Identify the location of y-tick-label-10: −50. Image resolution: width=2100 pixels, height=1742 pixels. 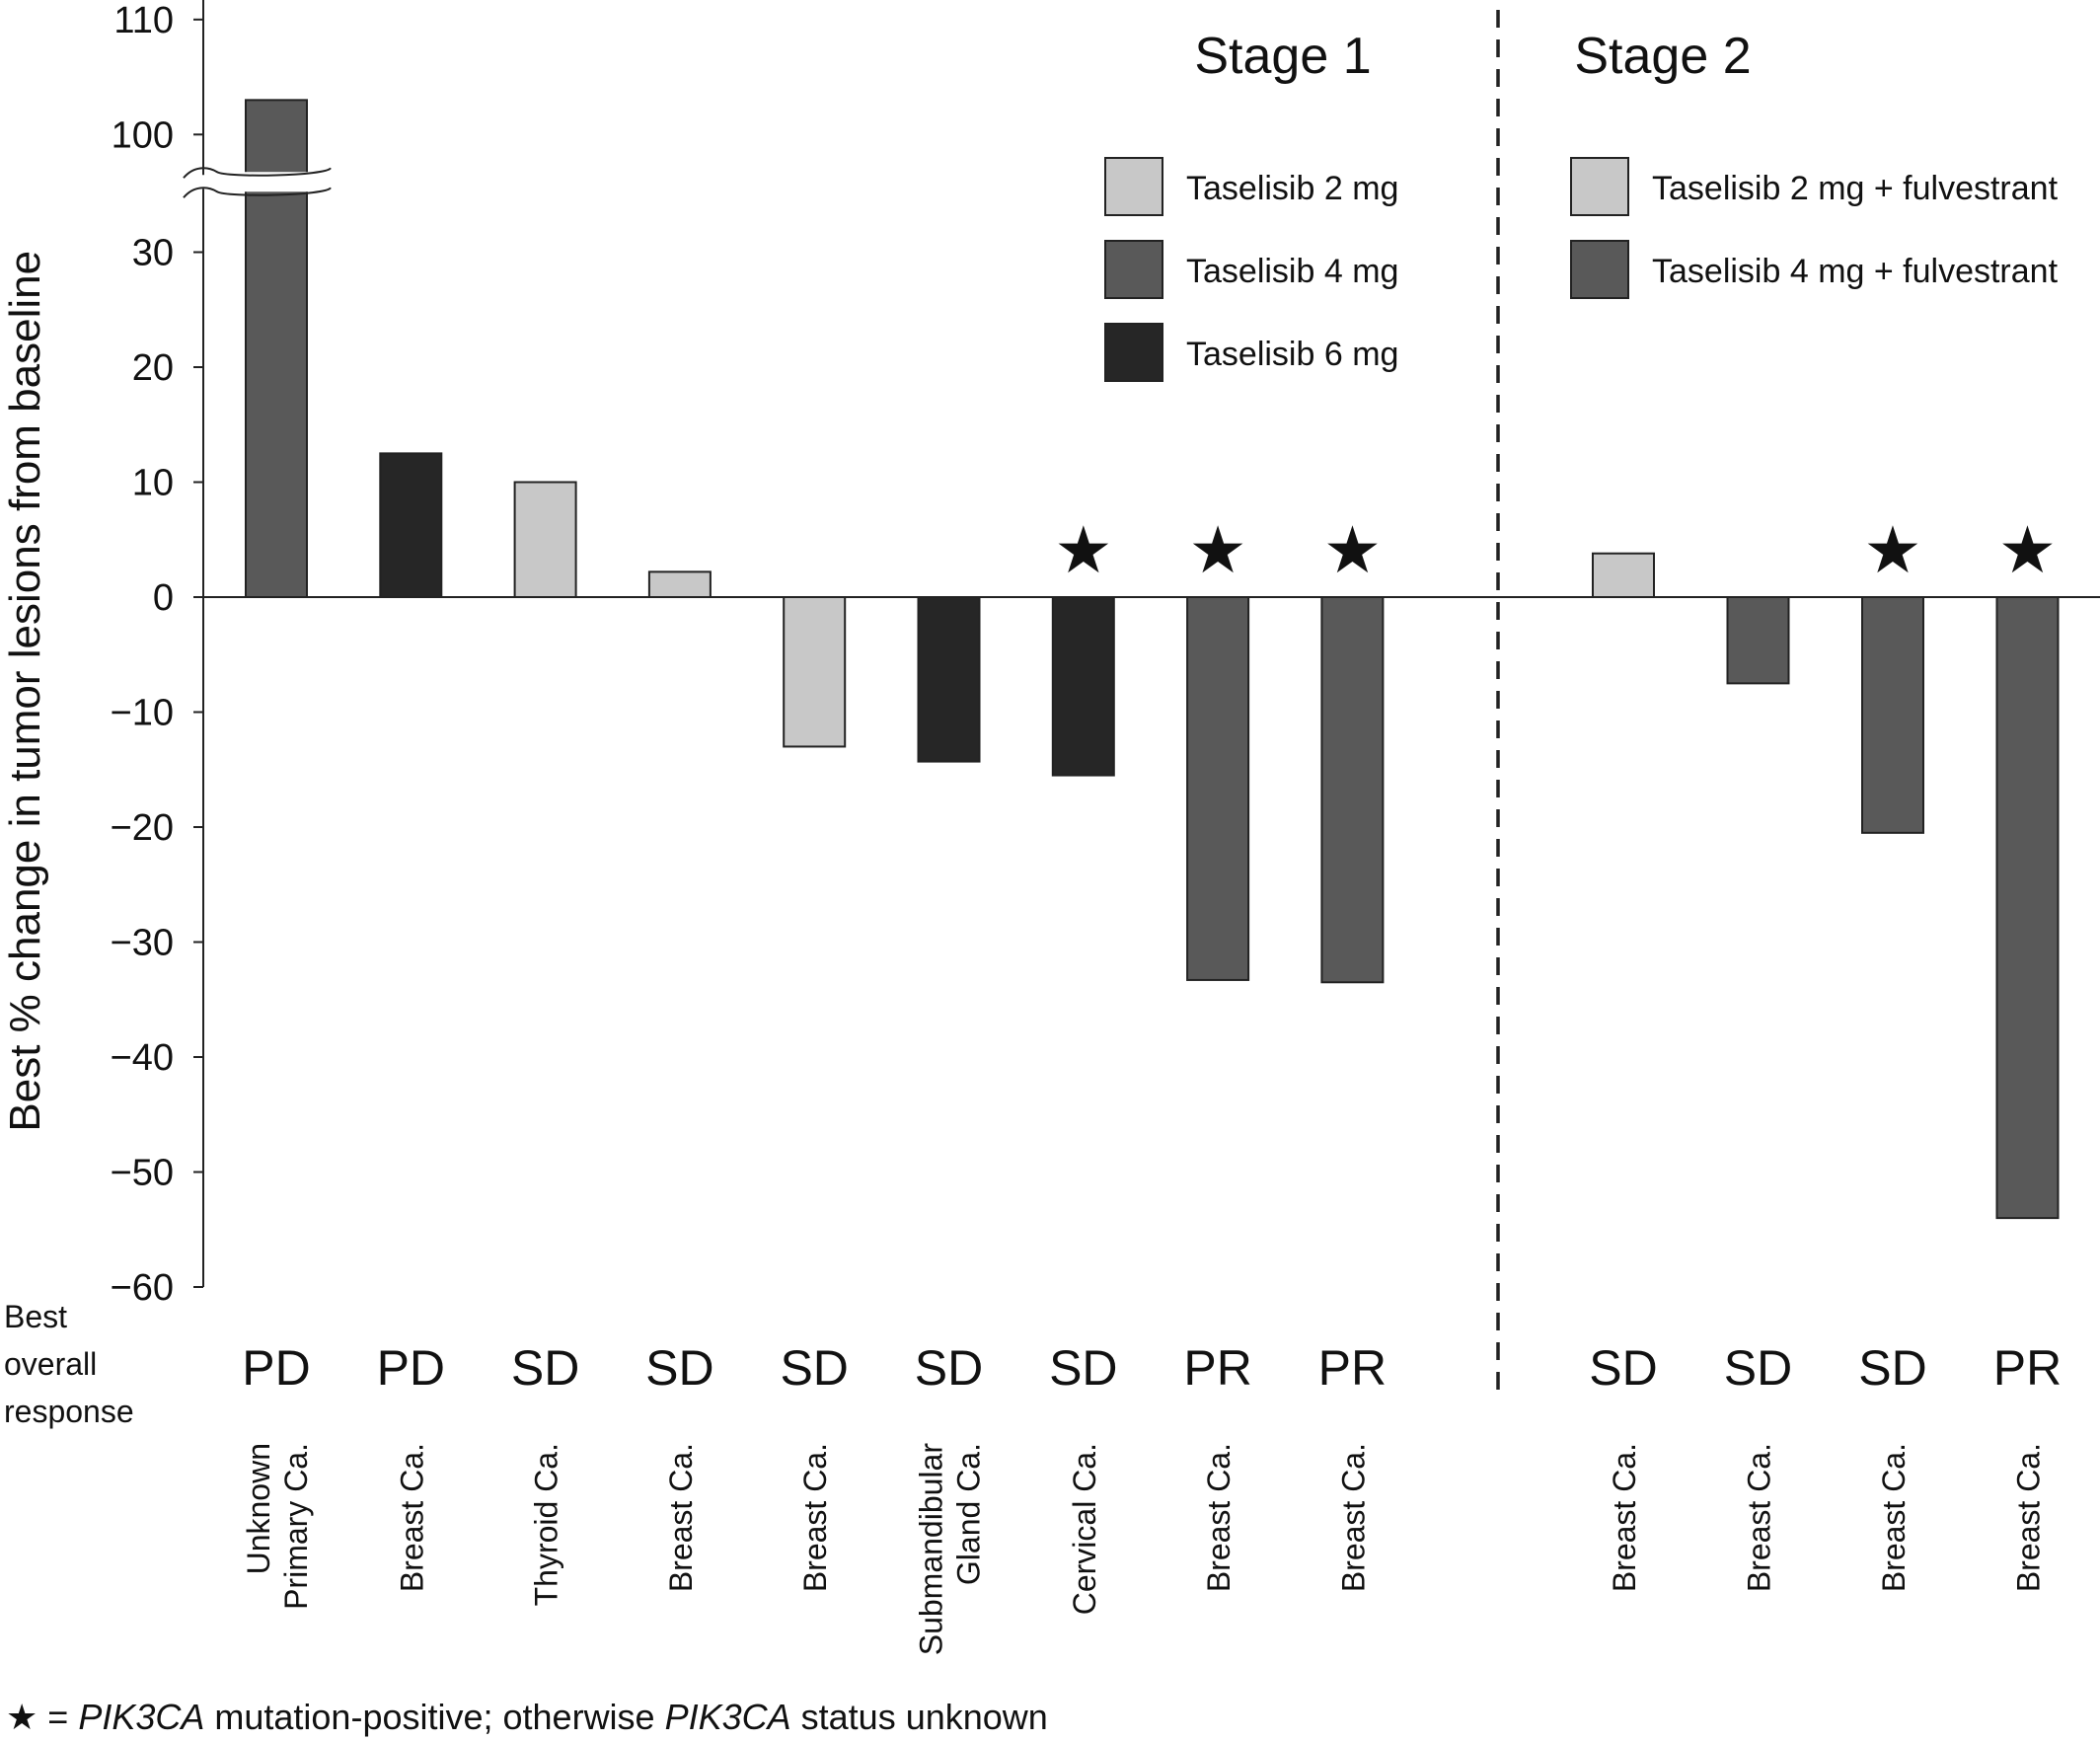
(142, 1173).